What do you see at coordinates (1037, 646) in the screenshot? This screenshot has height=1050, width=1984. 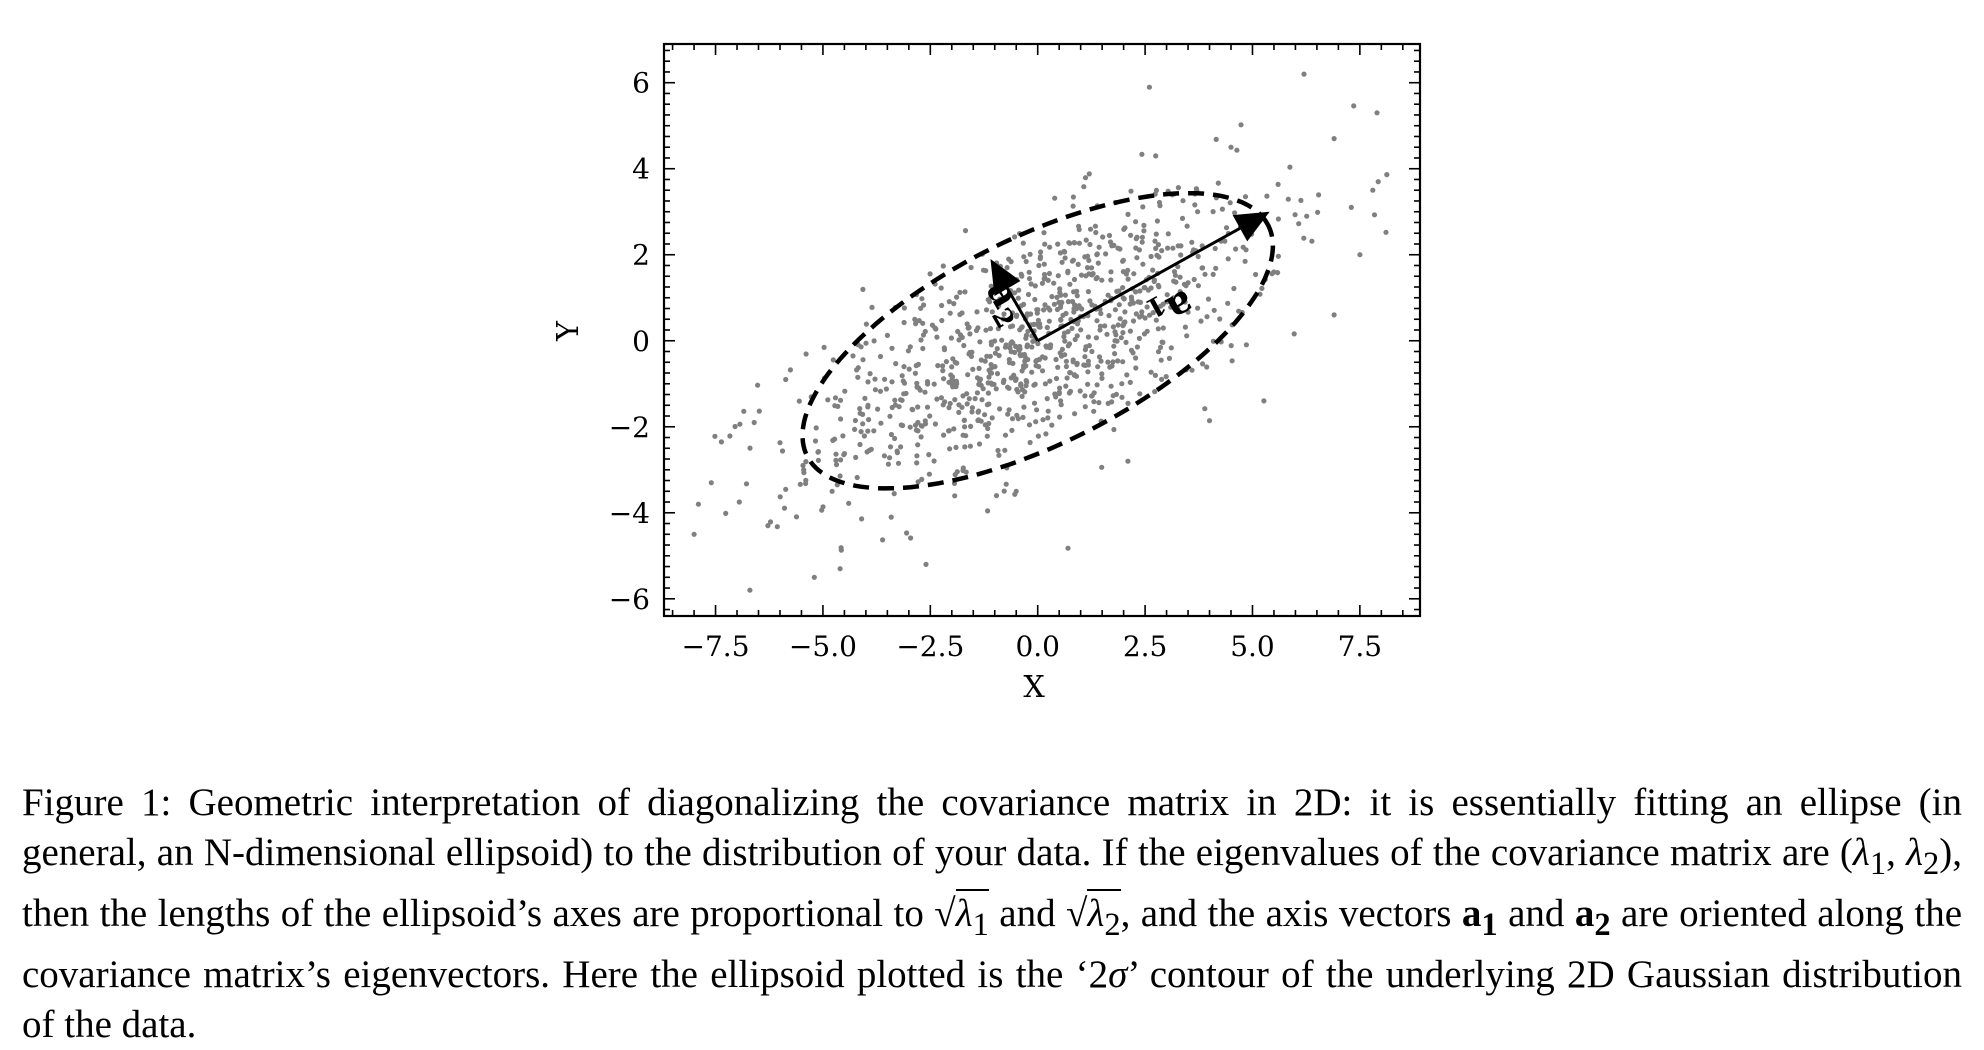 I see `x-tick-label: 0.0` at bounding box center [1037, 646].